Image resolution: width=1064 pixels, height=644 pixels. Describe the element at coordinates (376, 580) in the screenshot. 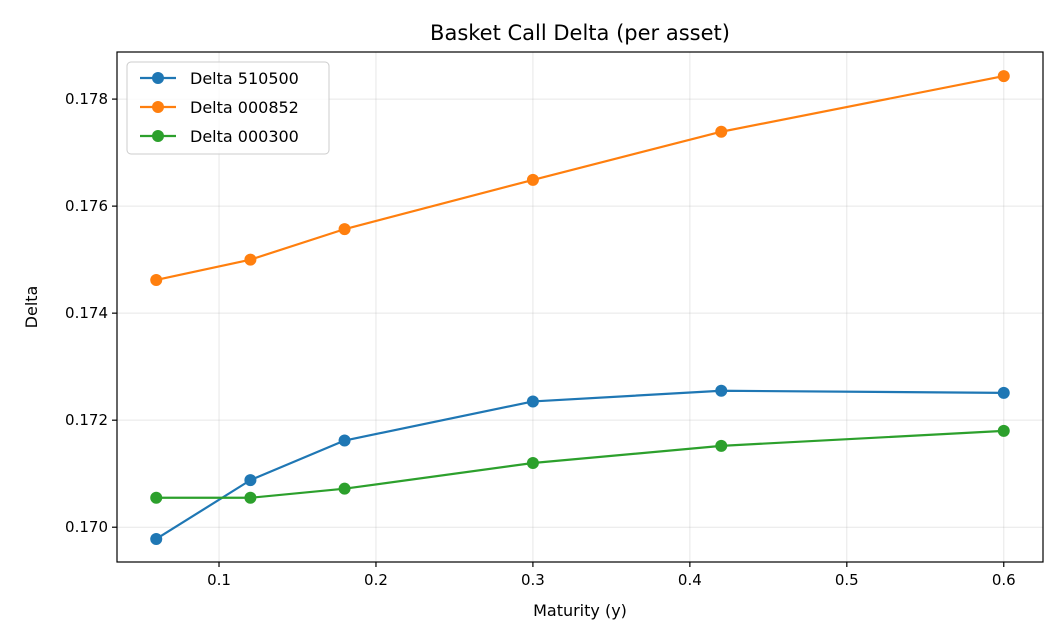

I see `x-tick-label: 0.2` at that location.